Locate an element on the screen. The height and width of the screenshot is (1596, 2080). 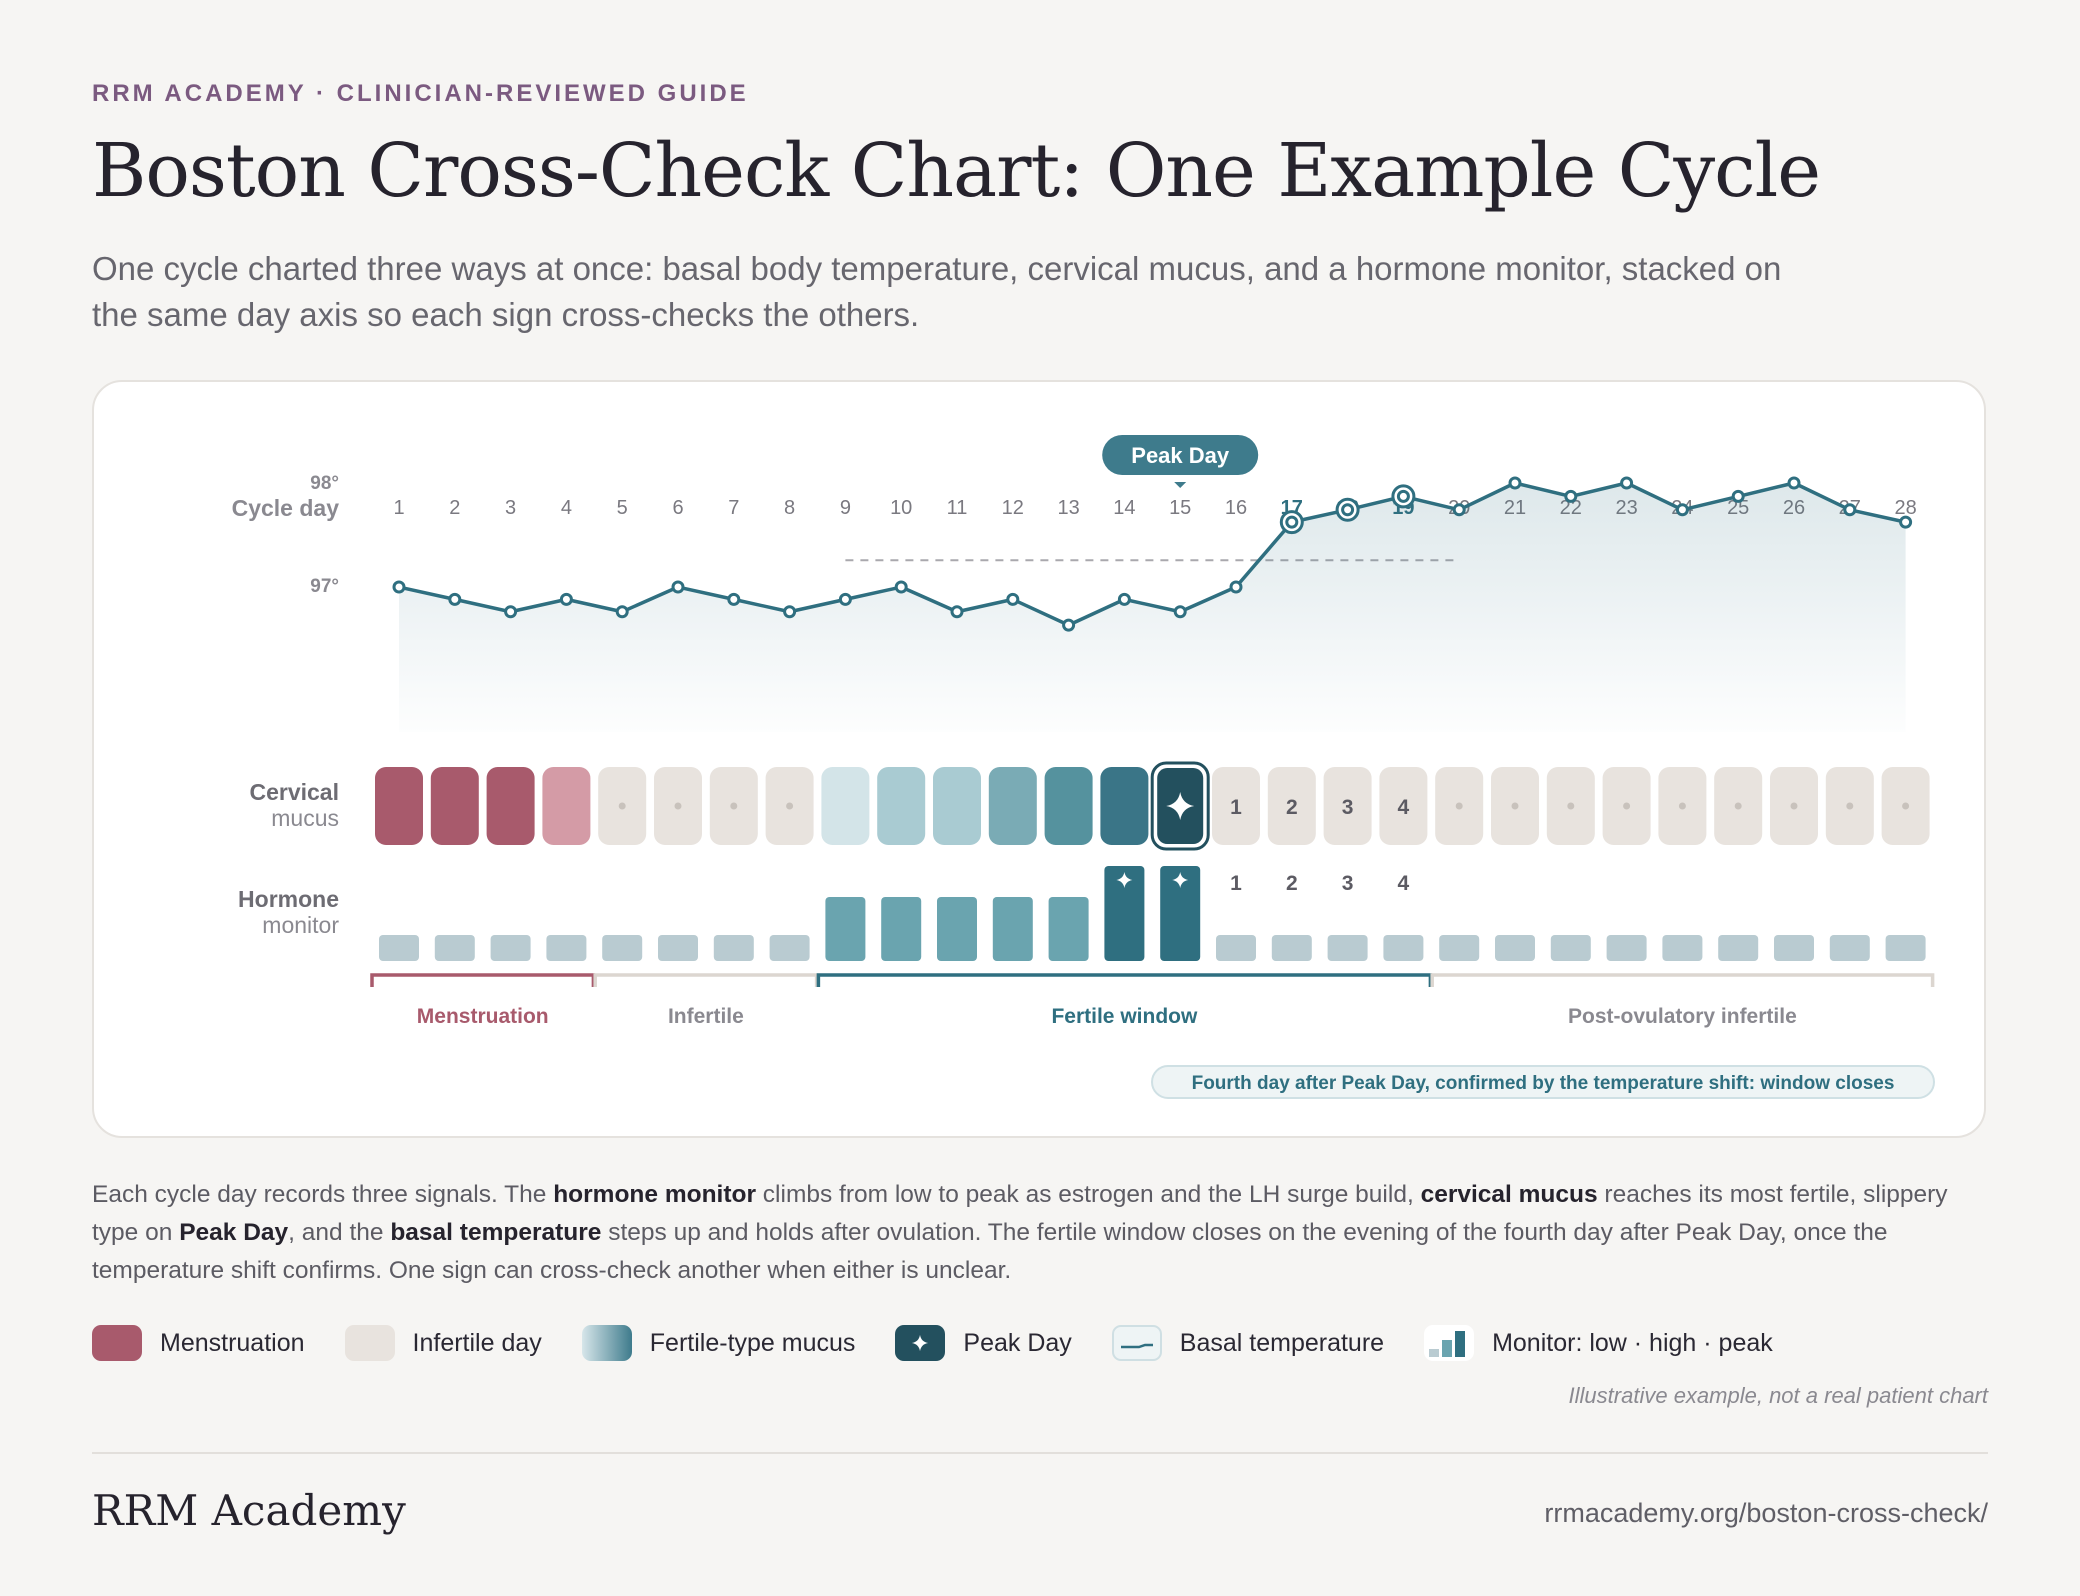
day-number: 28 is located at coordinates (1905, 508).